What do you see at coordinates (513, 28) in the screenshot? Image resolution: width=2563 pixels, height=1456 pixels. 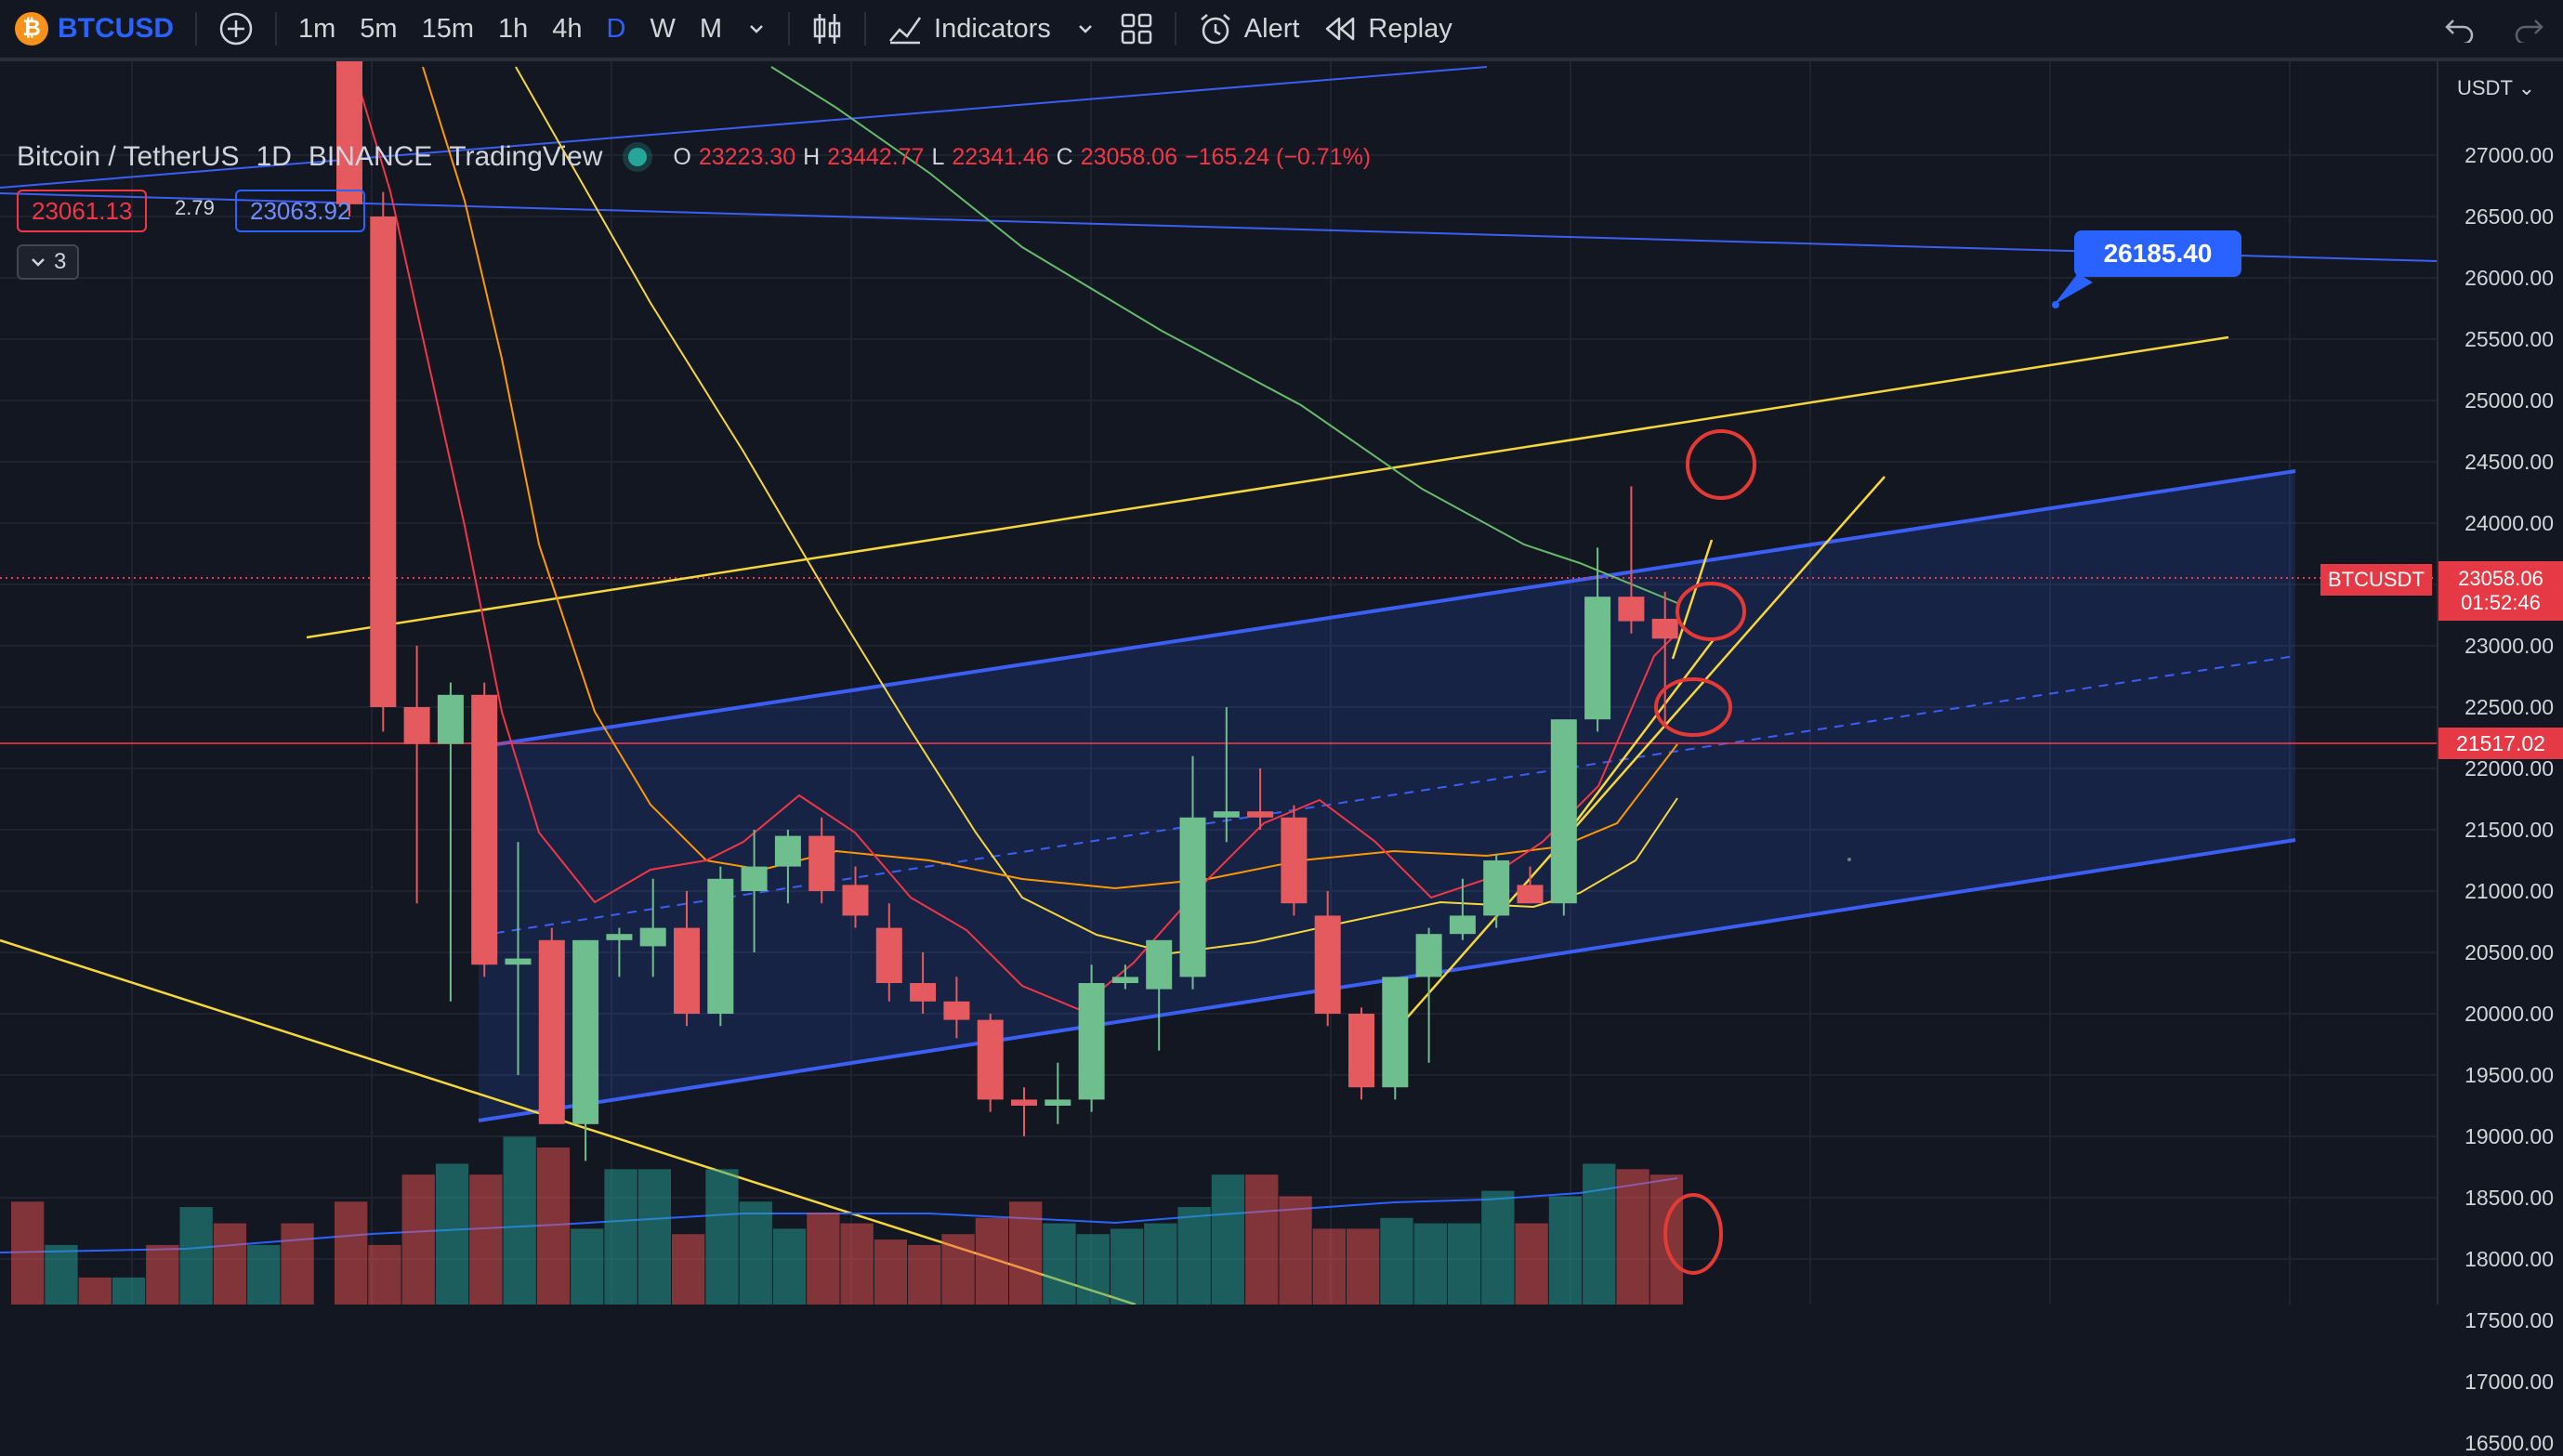 I see `timeframe-1h: 1h` at bounding box center [513, 28].